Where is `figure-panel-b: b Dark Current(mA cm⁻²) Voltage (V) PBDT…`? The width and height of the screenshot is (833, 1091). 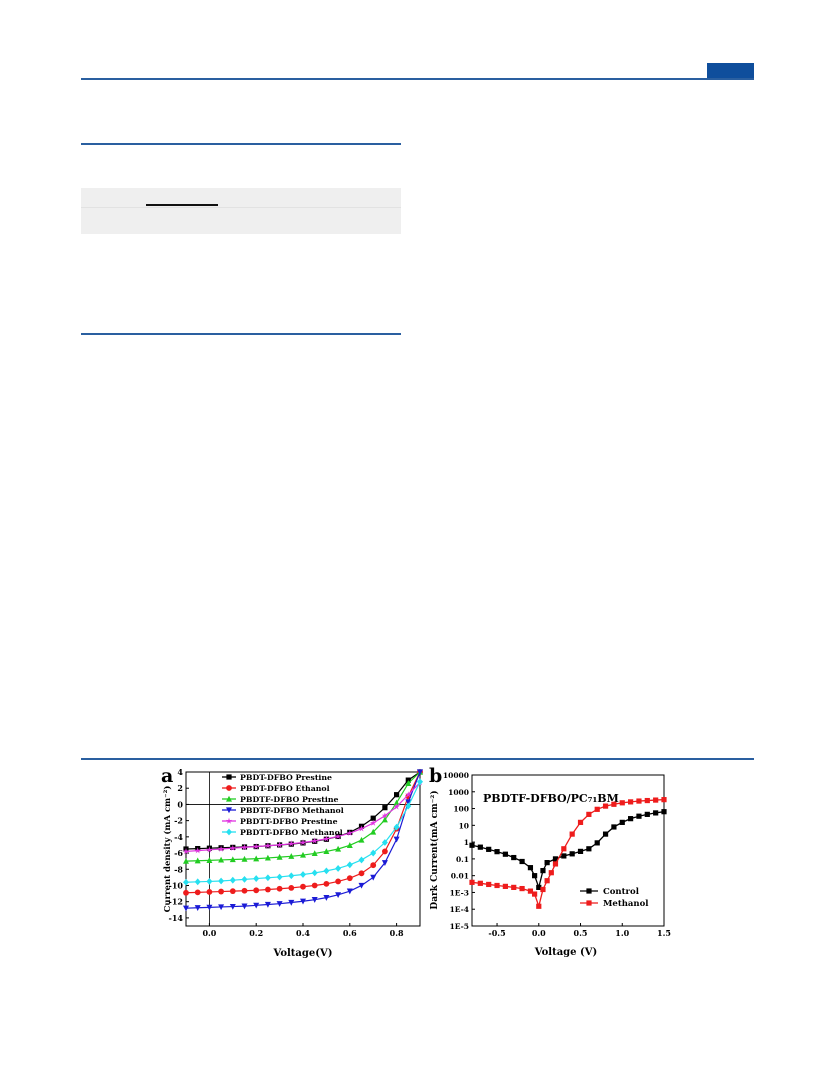
figure-panel-b: b Dark Current(mA cm⁻²) Voltage (V) PBDT… is located at coordinates (553, 864).